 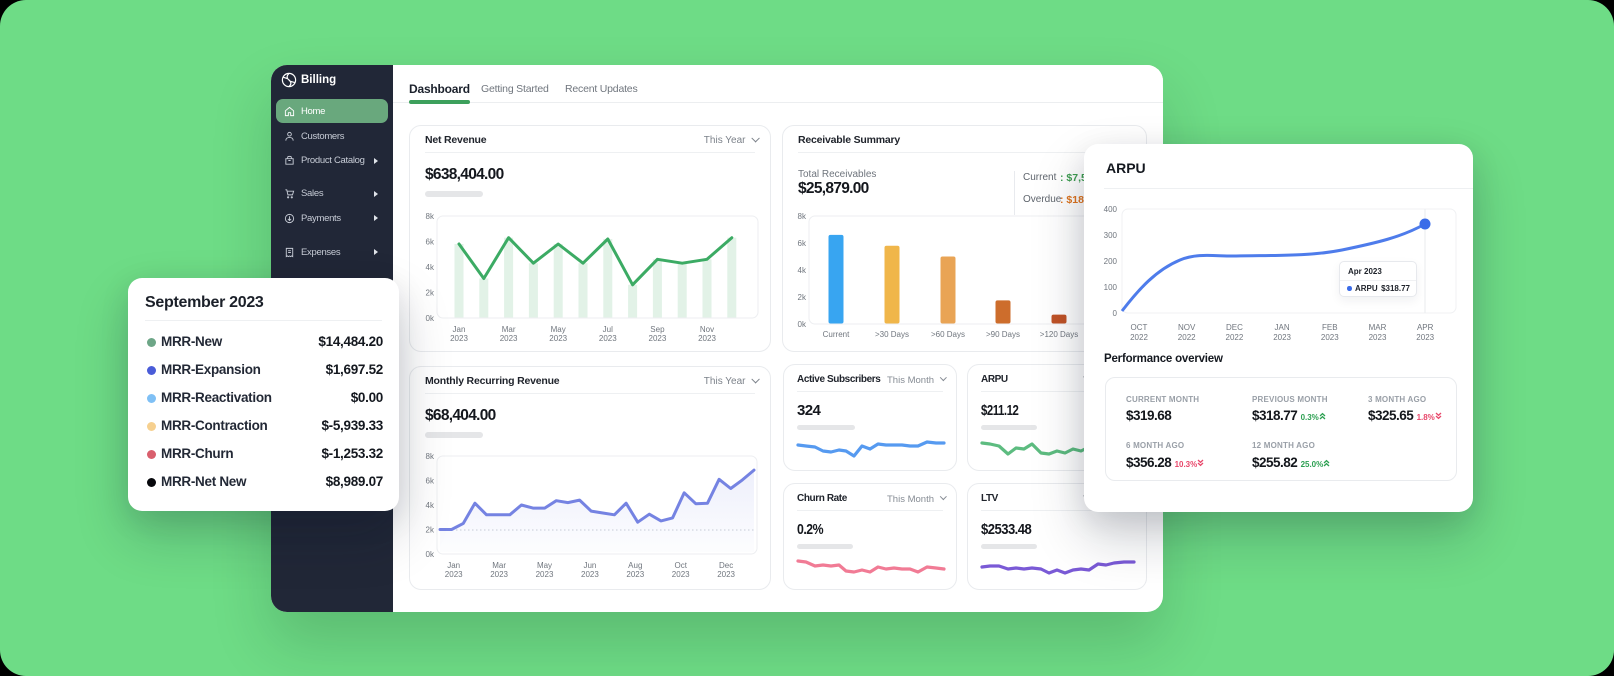 What do you see at coordinates (707, 329) in the screenshot?
I see `svg-text: Nov` at bounding box center [707, 329].